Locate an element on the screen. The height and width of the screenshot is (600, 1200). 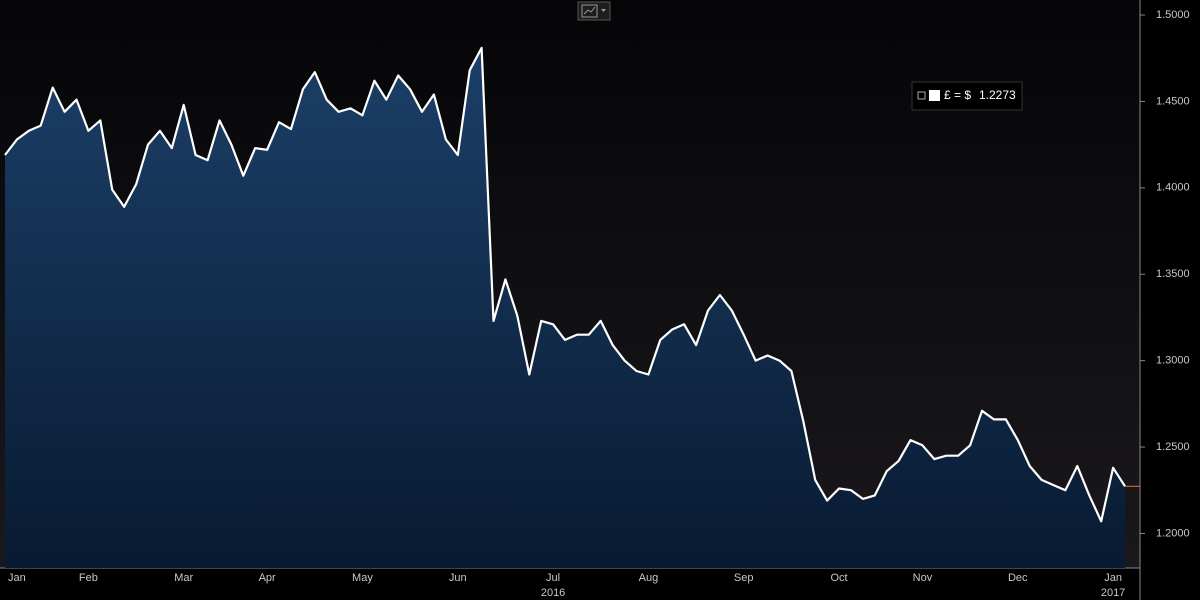
x-tick-label: May is located at coordinates (362, 578).